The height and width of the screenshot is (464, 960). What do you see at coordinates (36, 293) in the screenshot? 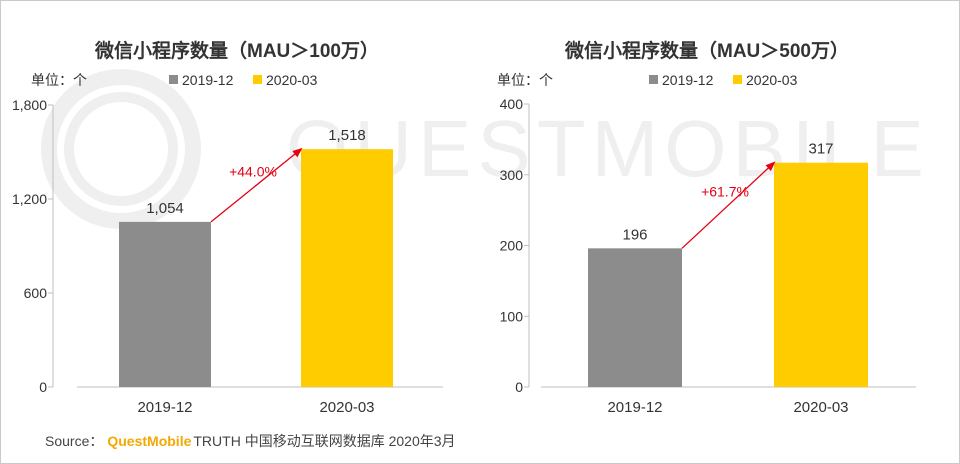
I see `chart1-y-tick-label-1: 600` at bounding box center [36, 293].